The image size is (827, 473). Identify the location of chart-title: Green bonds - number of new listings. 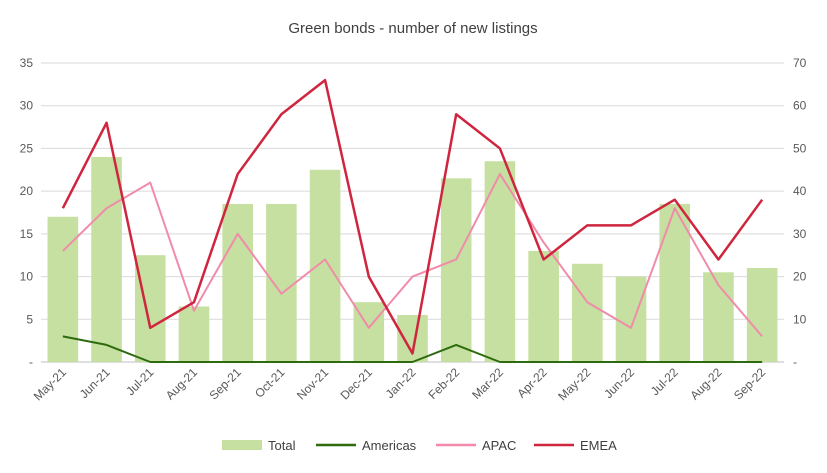
(412, 28).